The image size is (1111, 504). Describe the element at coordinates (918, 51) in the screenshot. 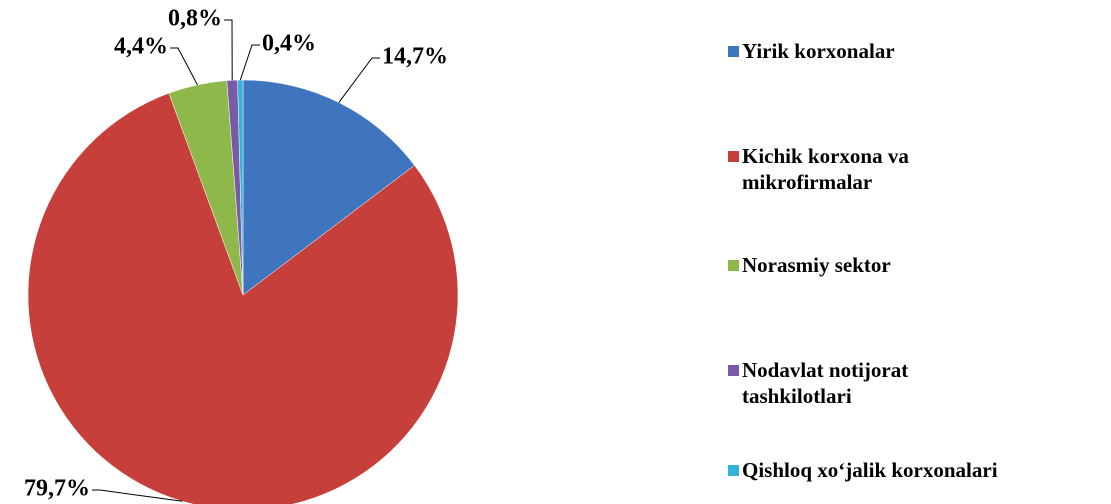

I see `legend-entry: Yirik korxonalar` at that location.